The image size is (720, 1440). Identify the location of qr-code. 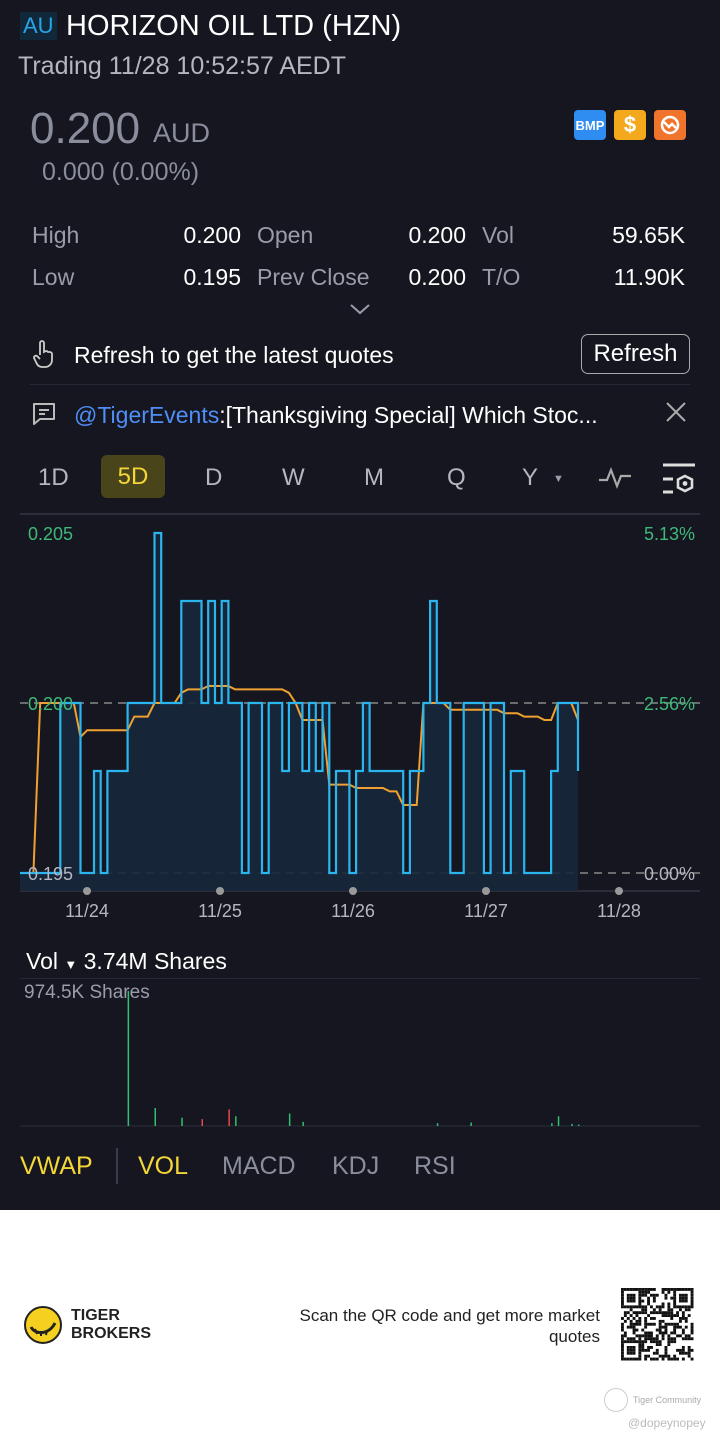
(657, 1324).